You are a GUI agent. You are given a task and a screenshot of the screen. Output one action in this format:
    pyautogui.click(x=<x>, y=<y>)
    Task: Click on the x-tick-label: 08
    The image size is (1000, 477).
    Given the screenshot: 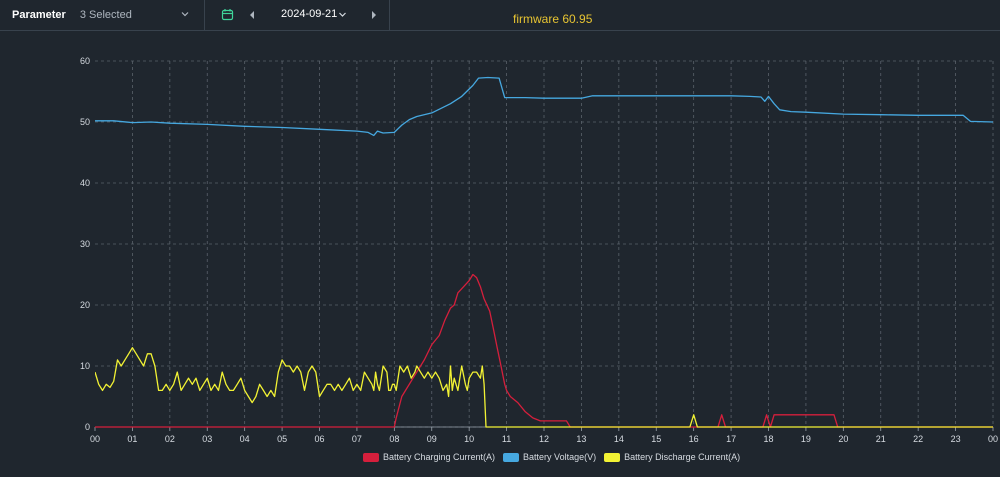 What is the action you would take?
    pyautogui.click(x=394, y=439)
    